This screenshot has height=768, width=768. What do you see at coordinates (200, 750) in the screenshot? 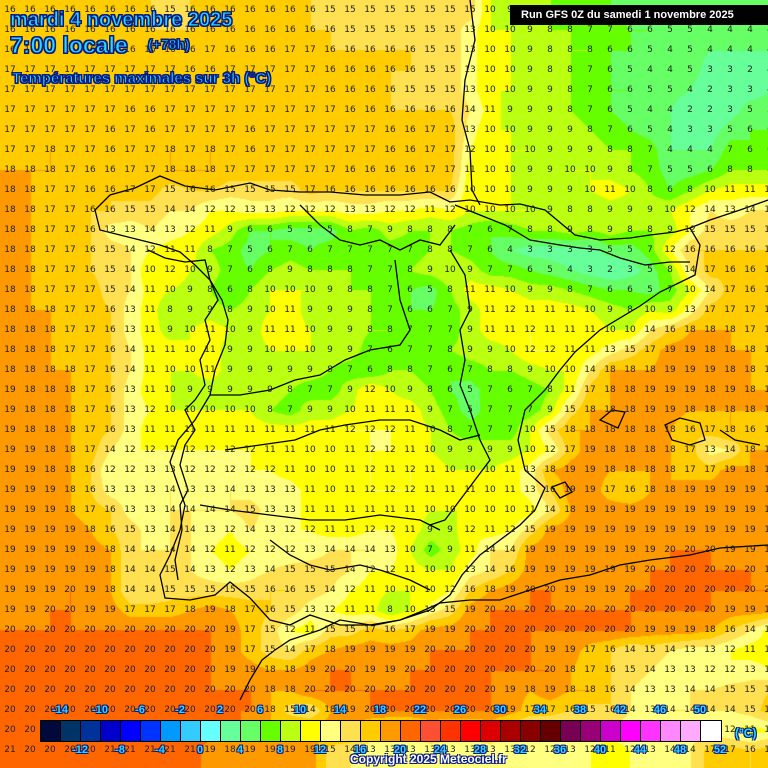
I see `legend-label-bottom: 0` at bounding box center [200, 750].